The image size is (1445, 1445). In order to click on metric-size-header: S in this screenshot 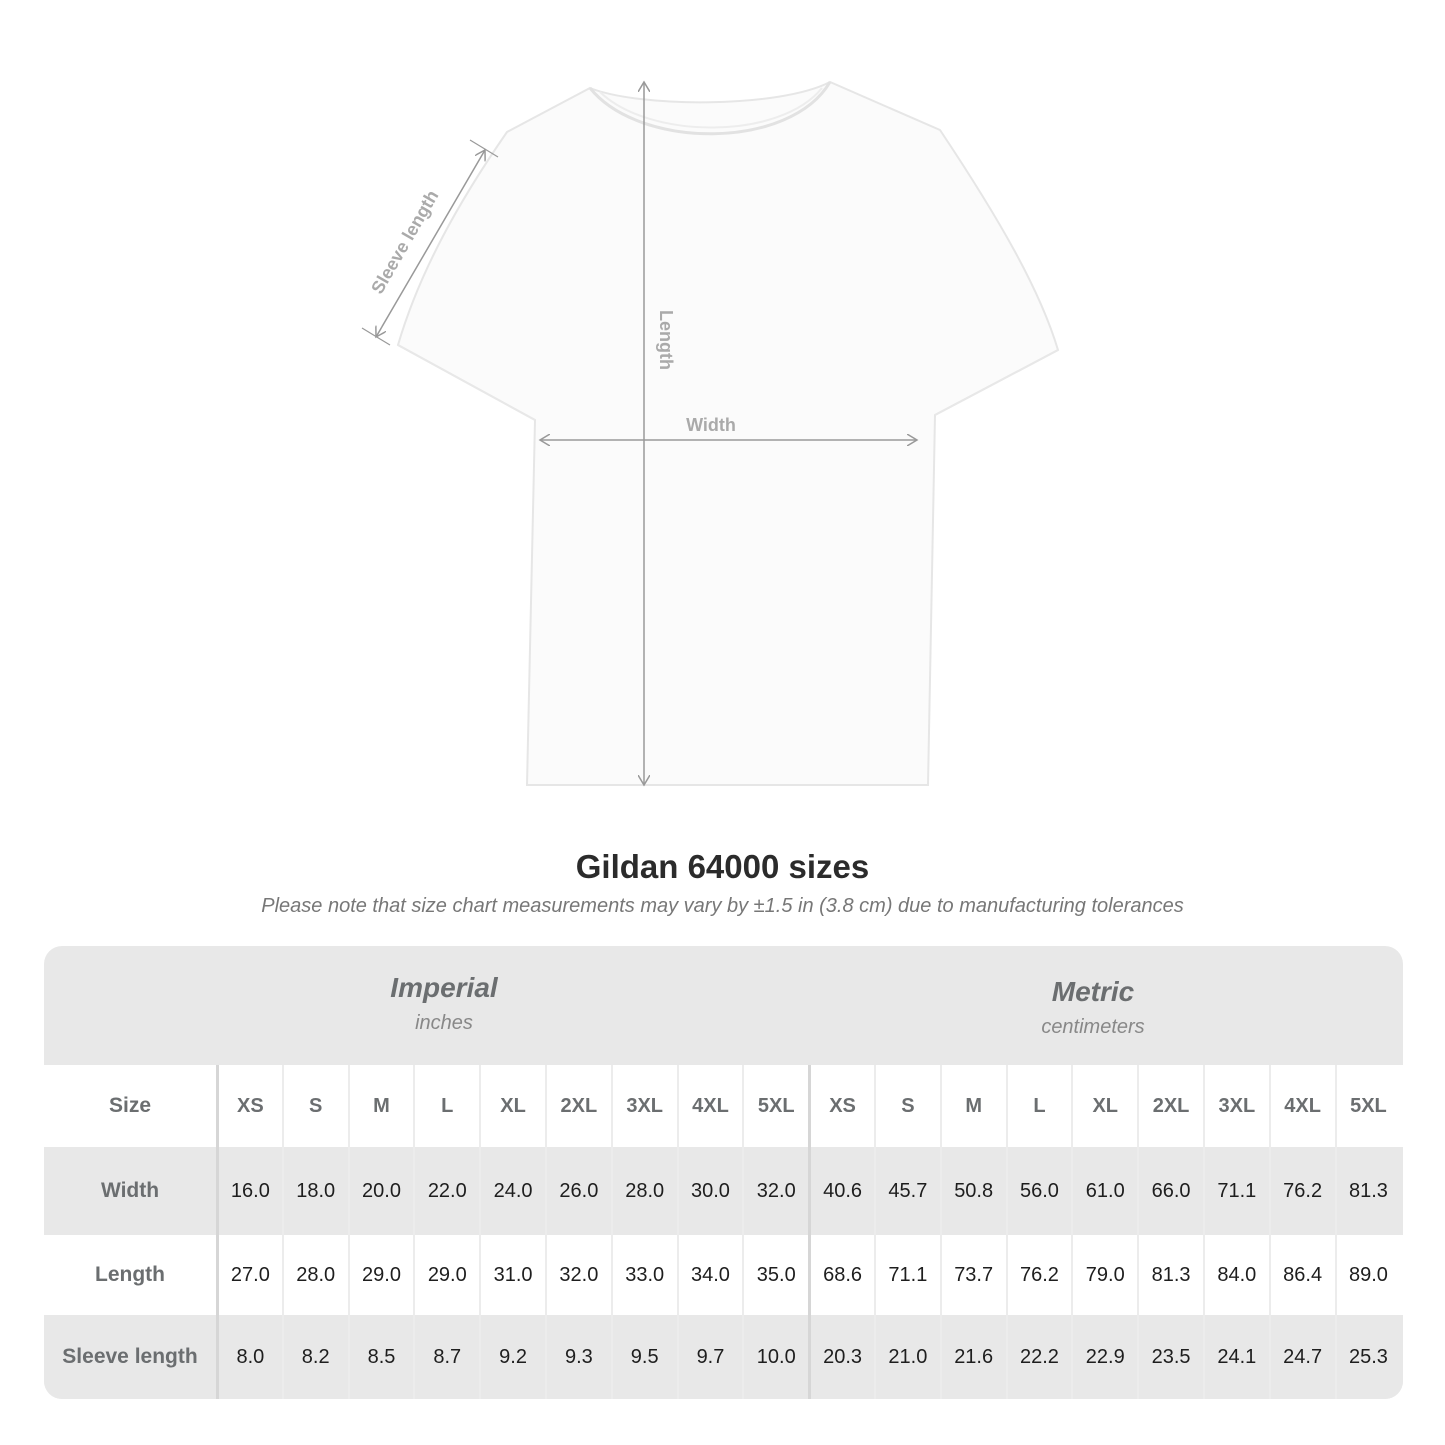, I will do `click(906, 1106)`.